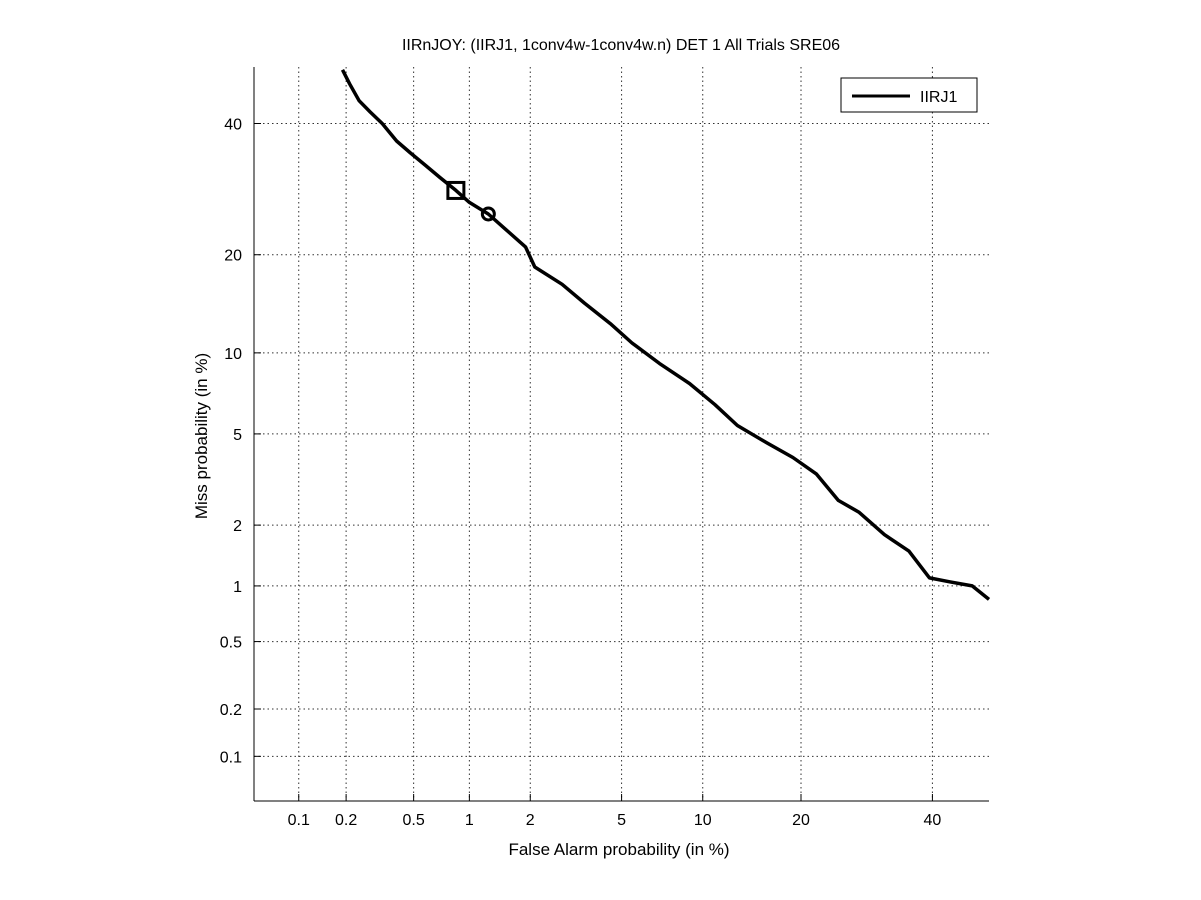 This screenshot has height=900, width=1201. What do you see at coordinates (469, 820) in the screenshot?
I see `x-tick-label: 1` at bounding box center [469, 820].